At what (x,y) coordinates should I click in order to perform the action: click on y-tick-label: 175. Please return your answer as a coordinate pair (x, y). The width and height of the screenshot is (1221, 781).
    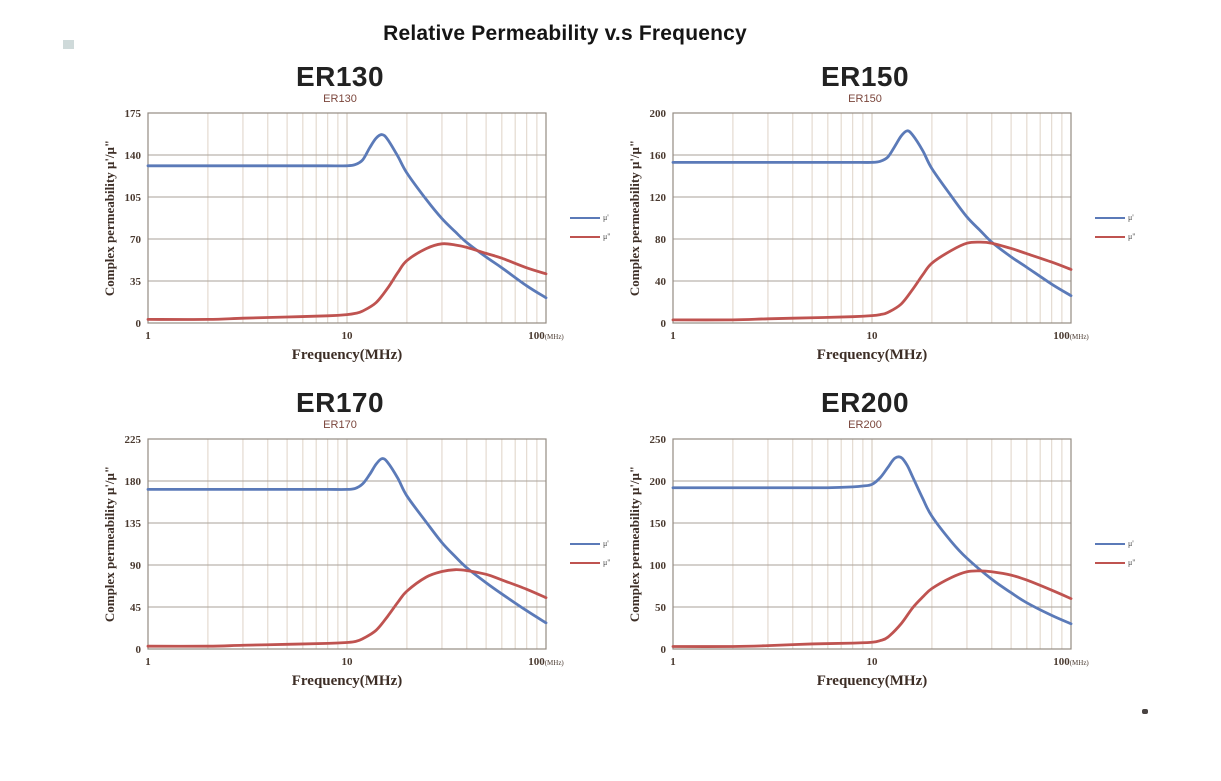
    Looking at the image, I should click on (133, 114).